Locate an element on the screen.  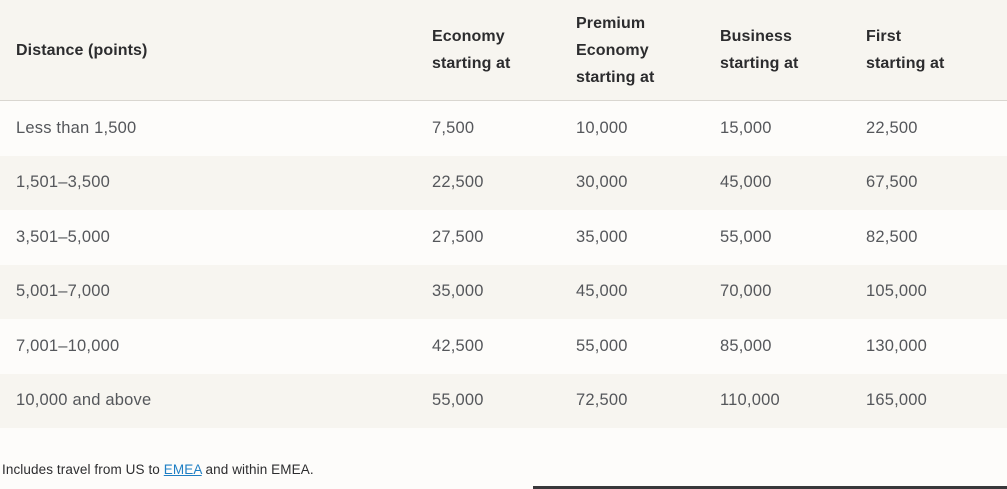
business-cell: 70,000 is located at coordinates (746, 291).